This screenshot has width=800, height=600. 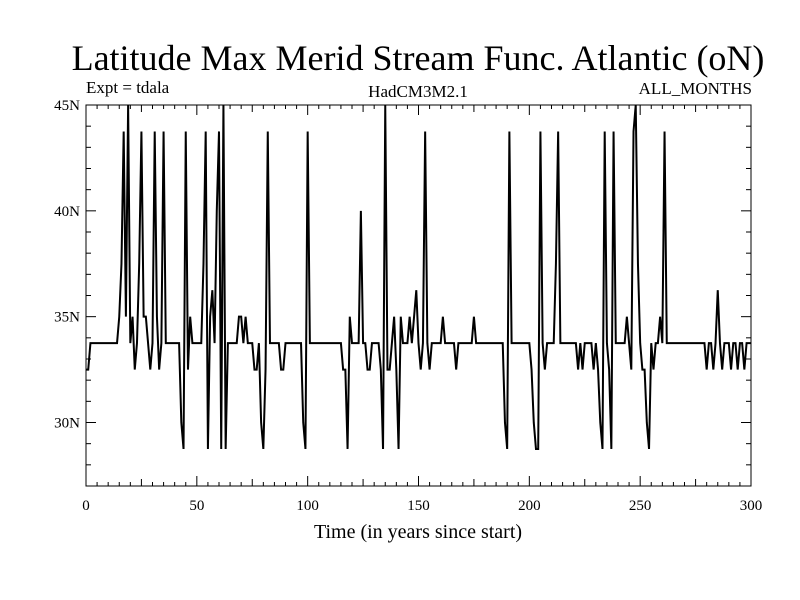 What do you see at coordinates (196, 506) in the screenshot?
I see `x-tick-label: 50` at bounding box center [196, 506].